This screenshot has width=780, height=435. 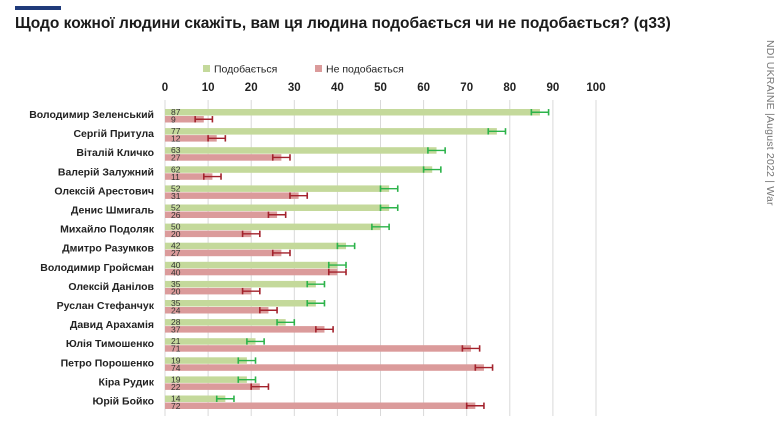 I want to click on category-label: Юрій Бойко, so click(x=123, y=402).